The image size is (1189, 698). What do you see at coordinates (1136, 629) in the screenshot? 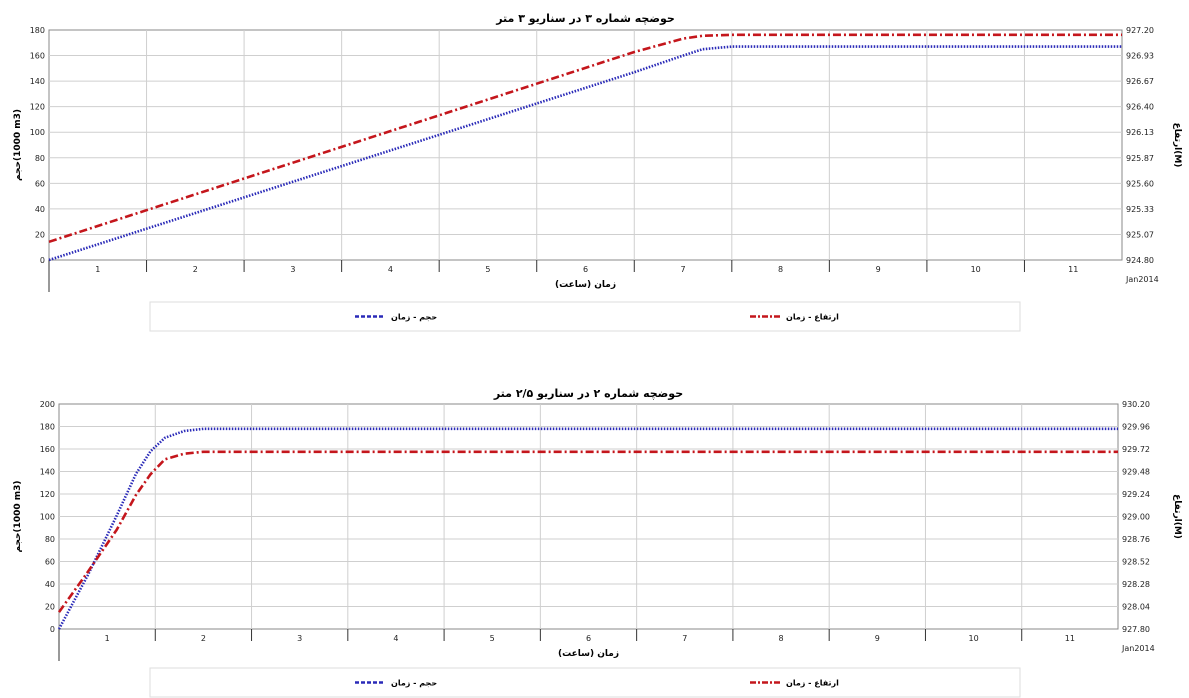
I see `y2-tick-label: 927.80` at bounding box center [1136, 629].